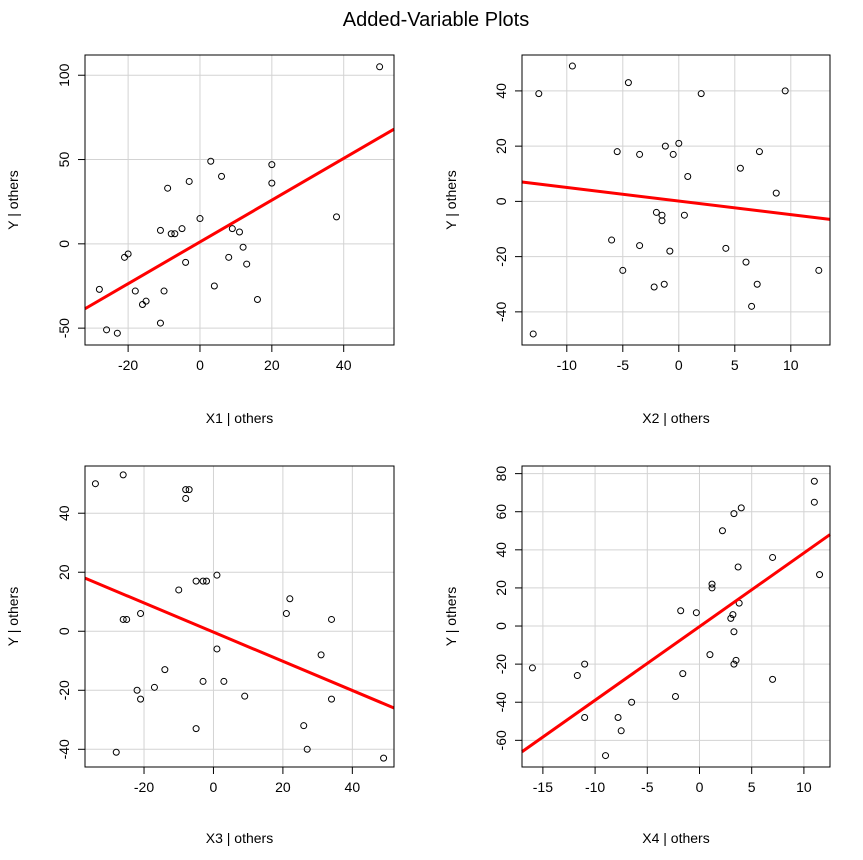 The width and height of the screenshot is (863, 860). Describe the element at coordinates (501, 474) in the screenshot. I see `y-tick-label: 80` at that location.